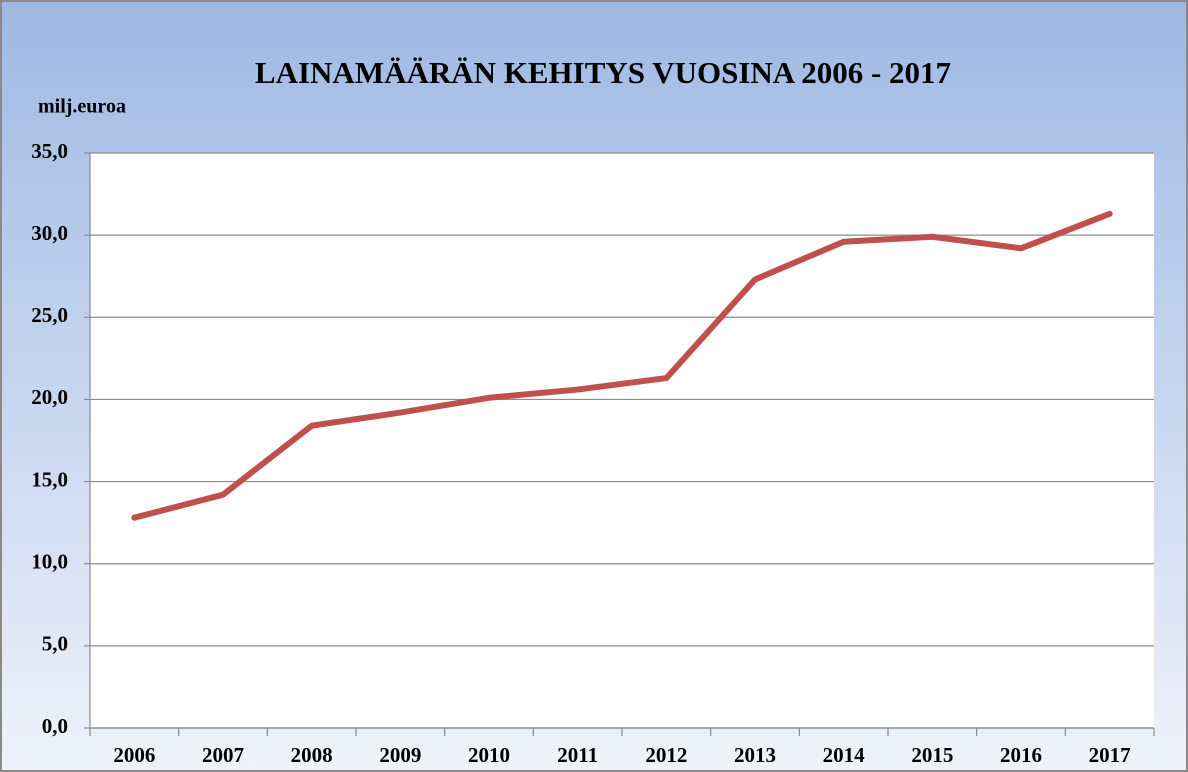  Describe the element at coordinates (55, 726) in the screenshot. I see `y-tick-label: 0,0` at that location.